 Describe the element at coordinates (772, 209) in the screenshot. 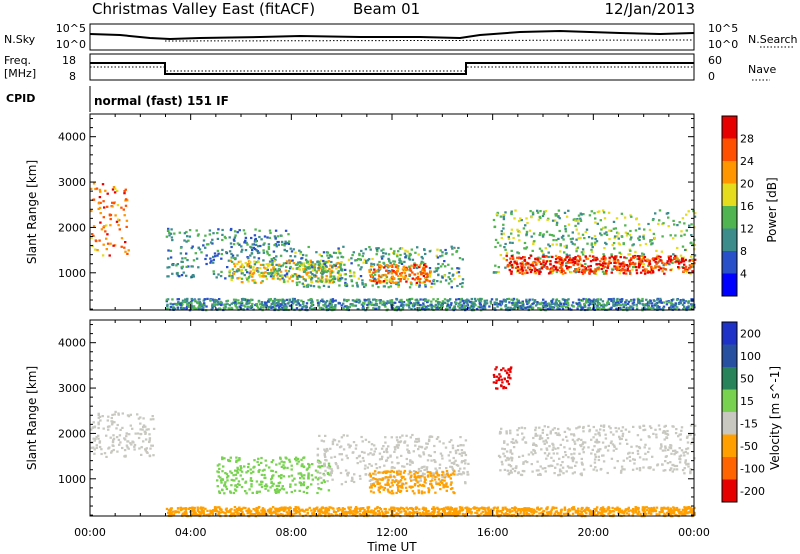

I see `power-colorbar-label: Power [dB]` at that location.